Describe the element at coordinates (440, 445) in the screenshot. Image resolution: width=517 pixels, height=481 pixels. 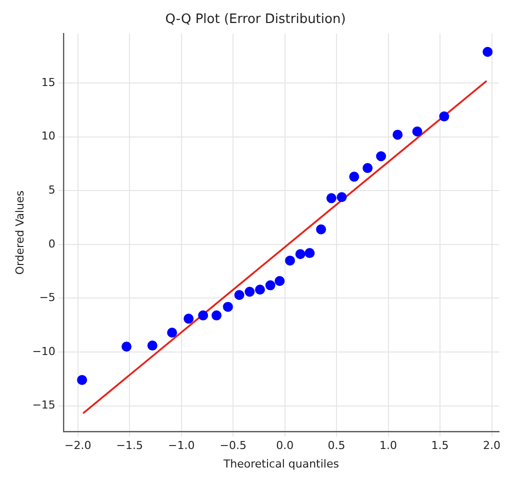
I see `x-tick-label: 1.5` at that location.